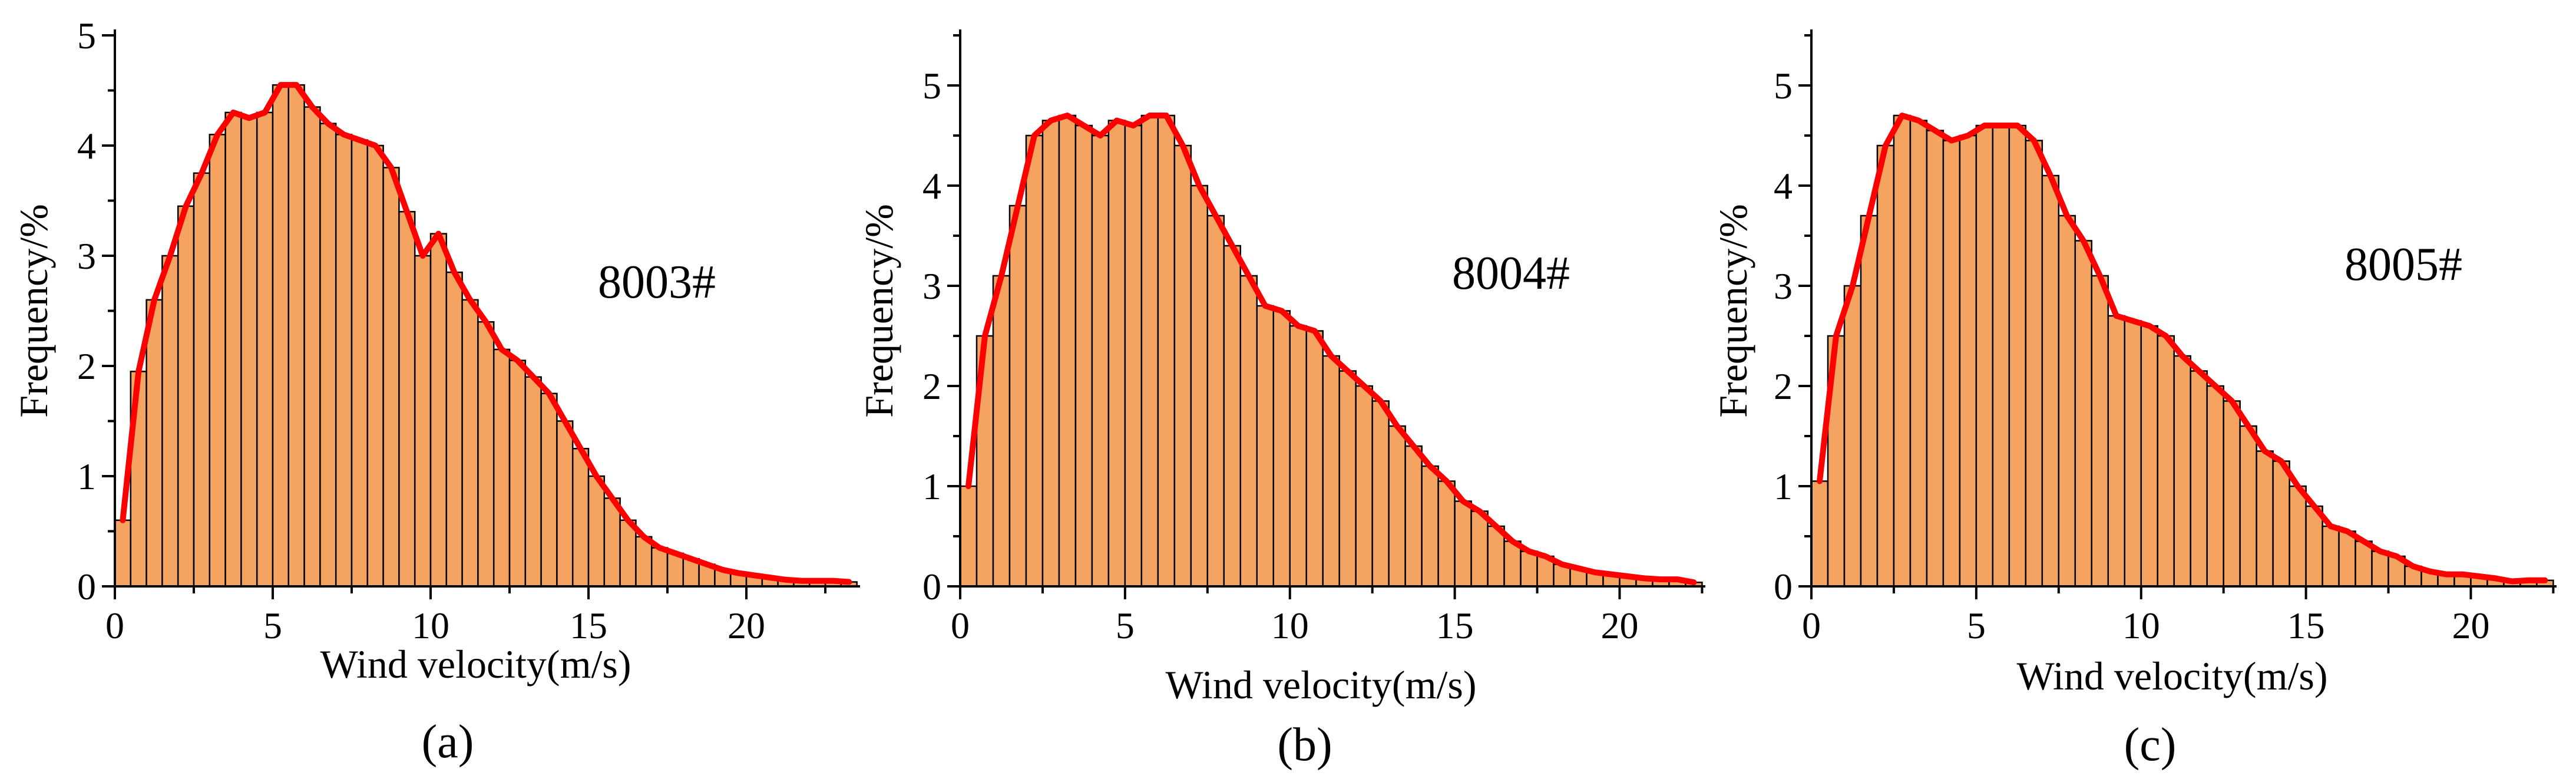  What do you see at coordinates (1783, 86) in the screenshot?
I see `y-tick-label: 5` at bounding box center [1783, 86].